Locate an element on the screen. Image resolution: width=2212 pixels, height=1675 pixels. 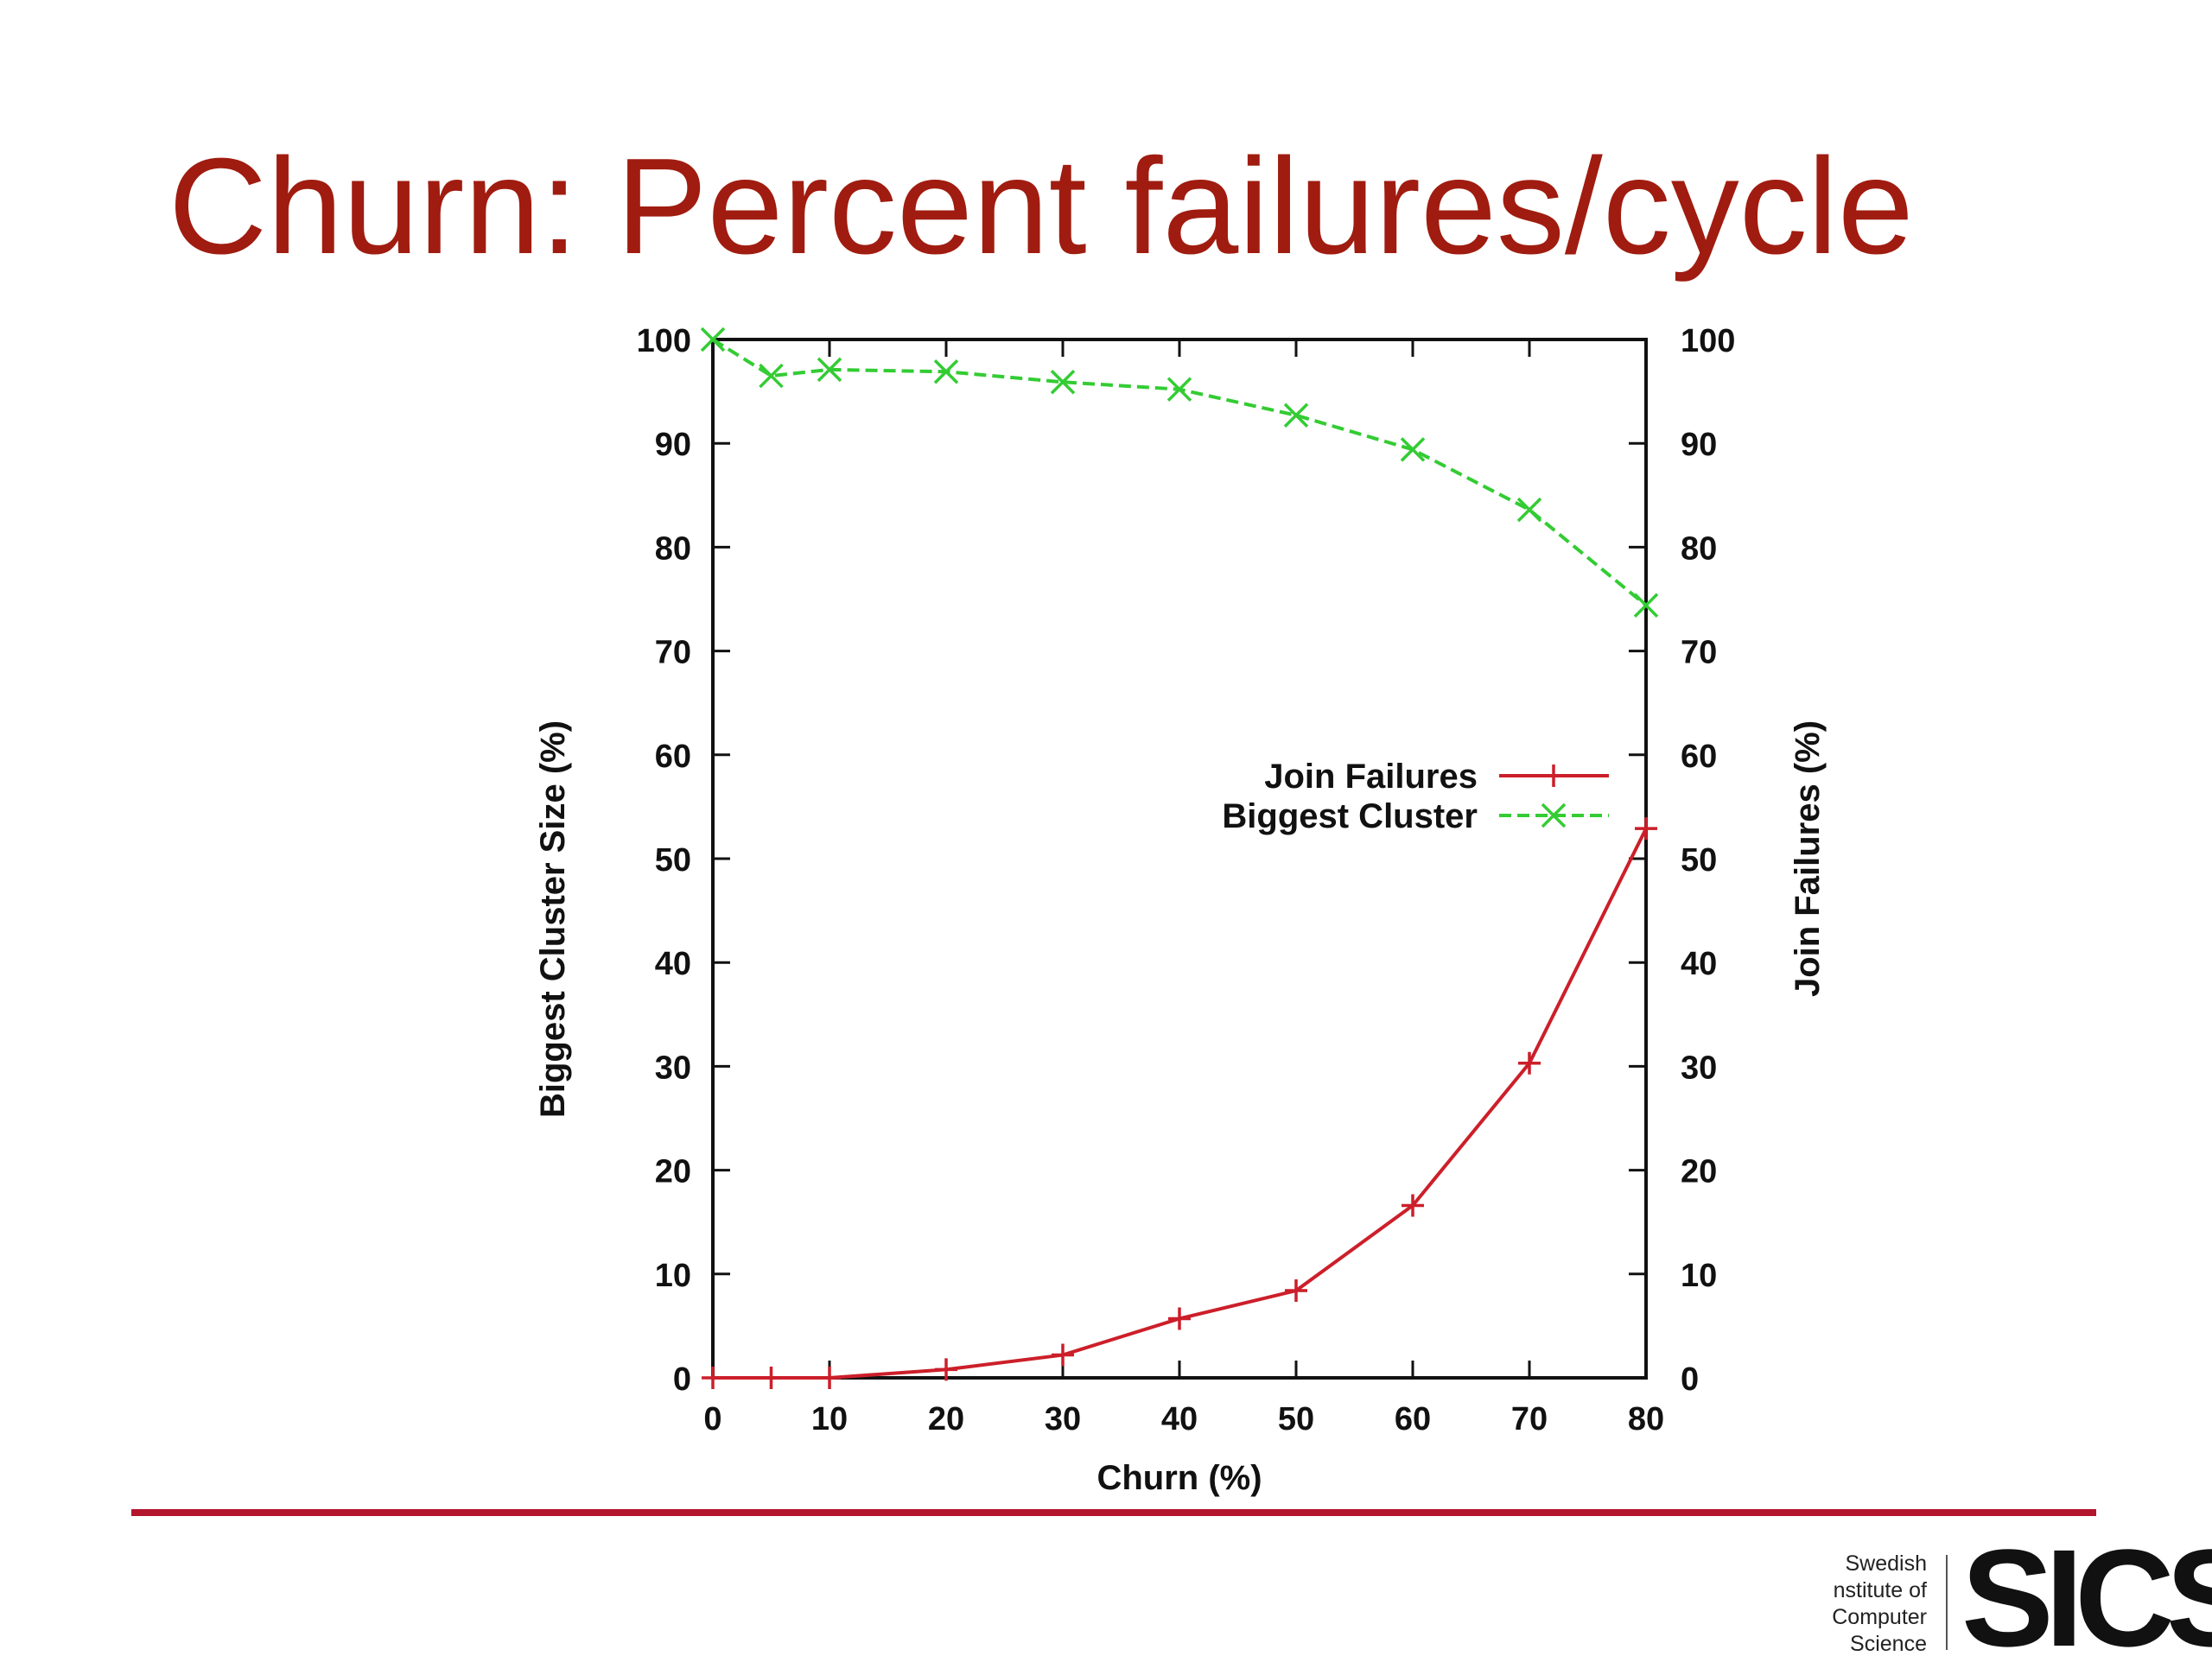
legend-item: Biggest Cluster is located at coordinates (1415, 816).